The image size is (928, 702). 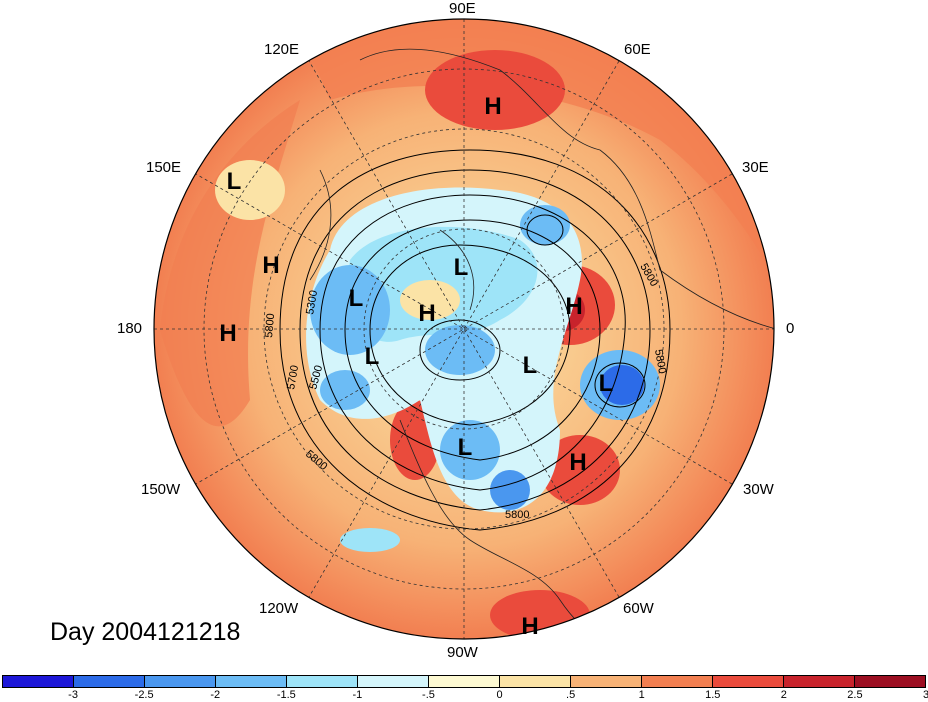 I want to click on longitude-label: 90W, so click(x=462, y=652).